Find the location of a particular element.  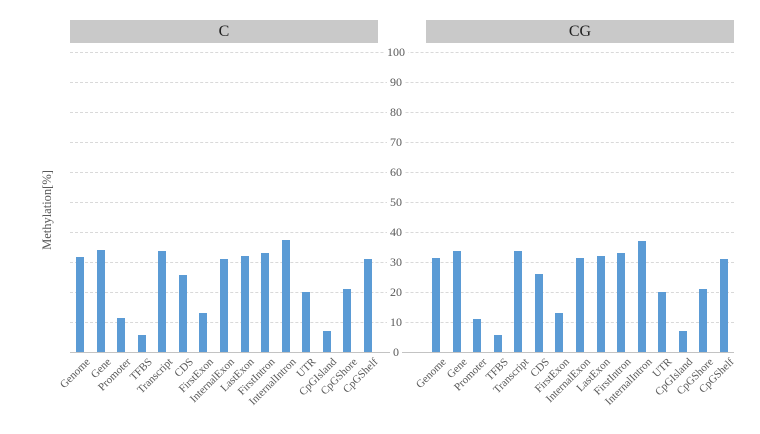

bar-c-transcript is located at coordinates (162, 301).